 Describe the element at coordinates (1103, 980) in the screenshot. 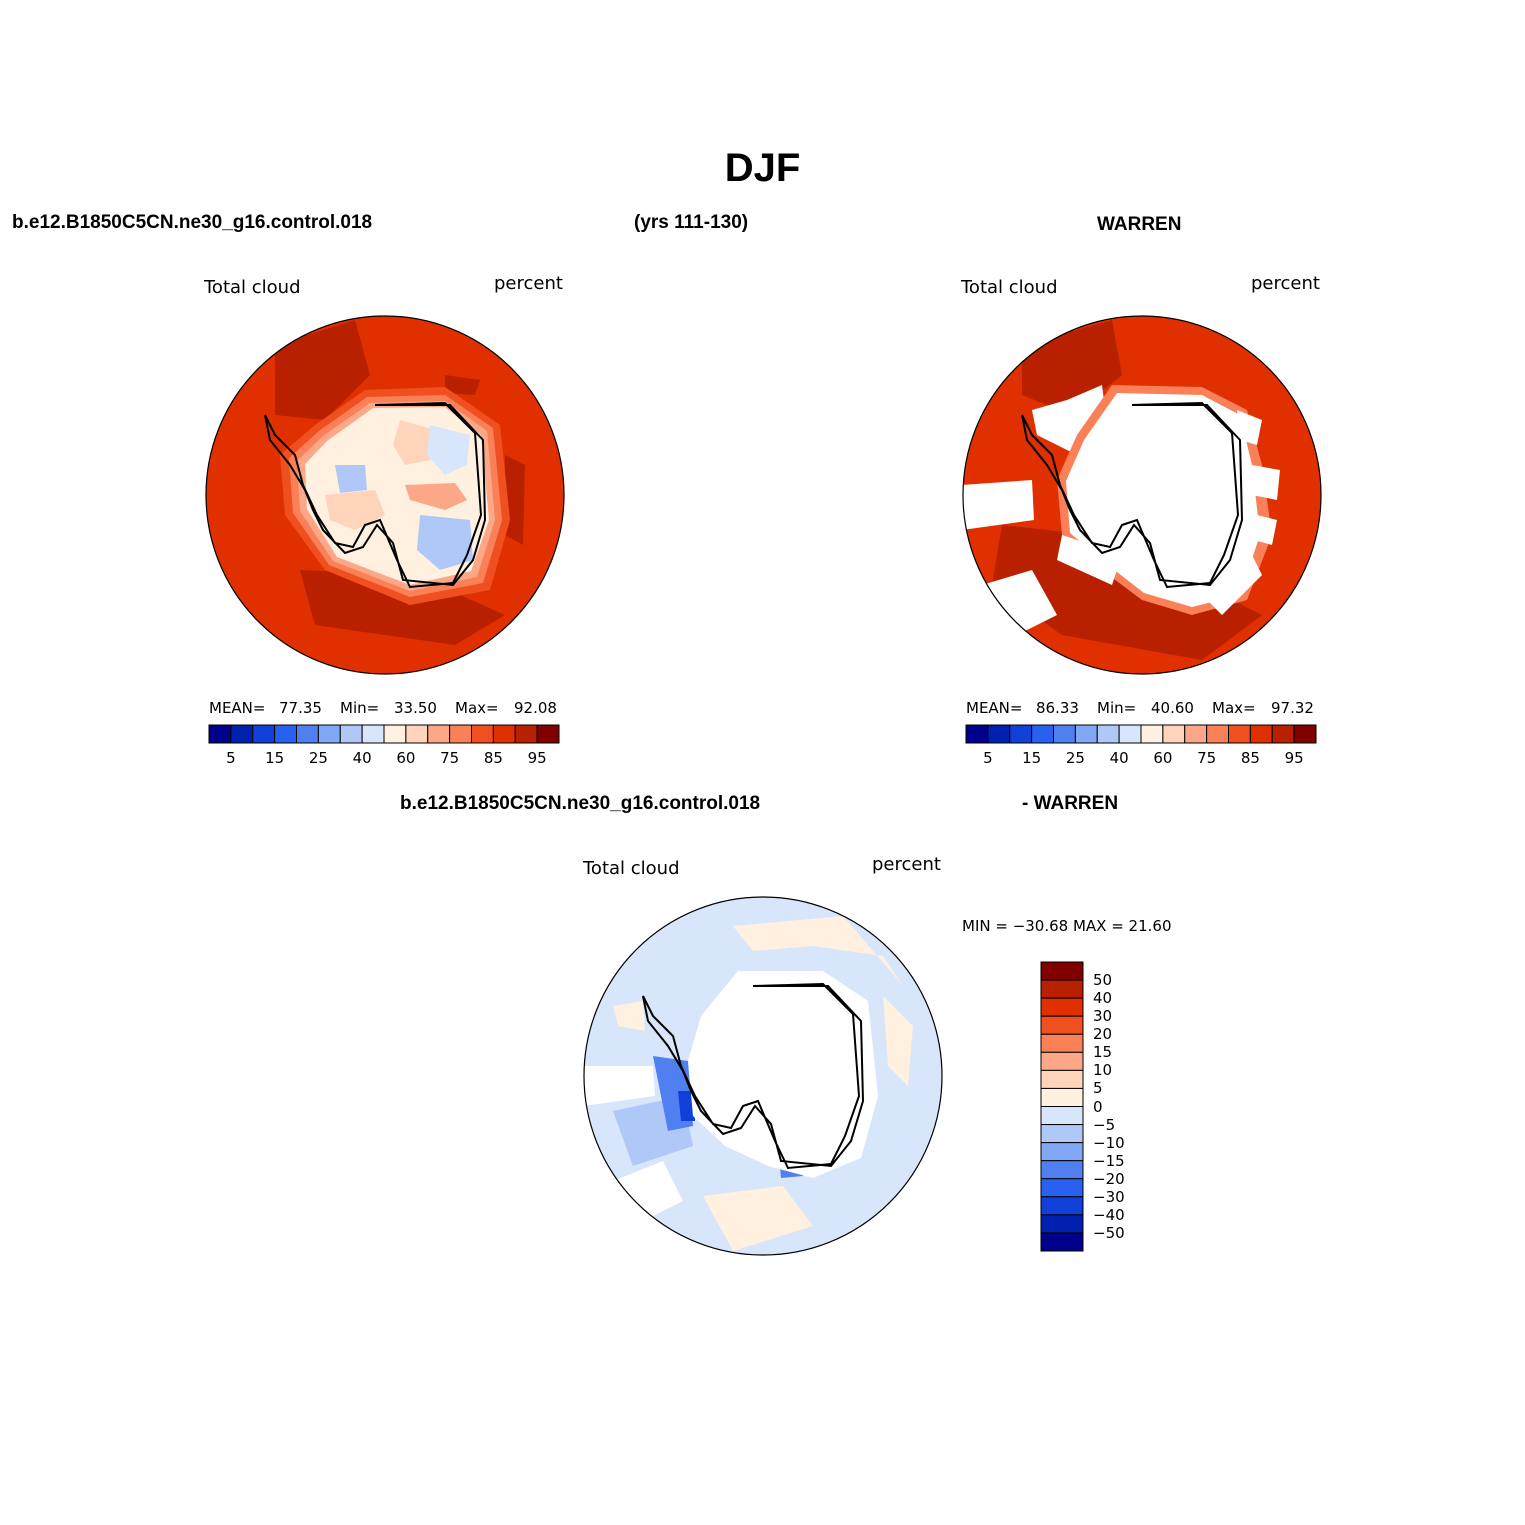

I see `colorbar-tick-label: 50` at that location.